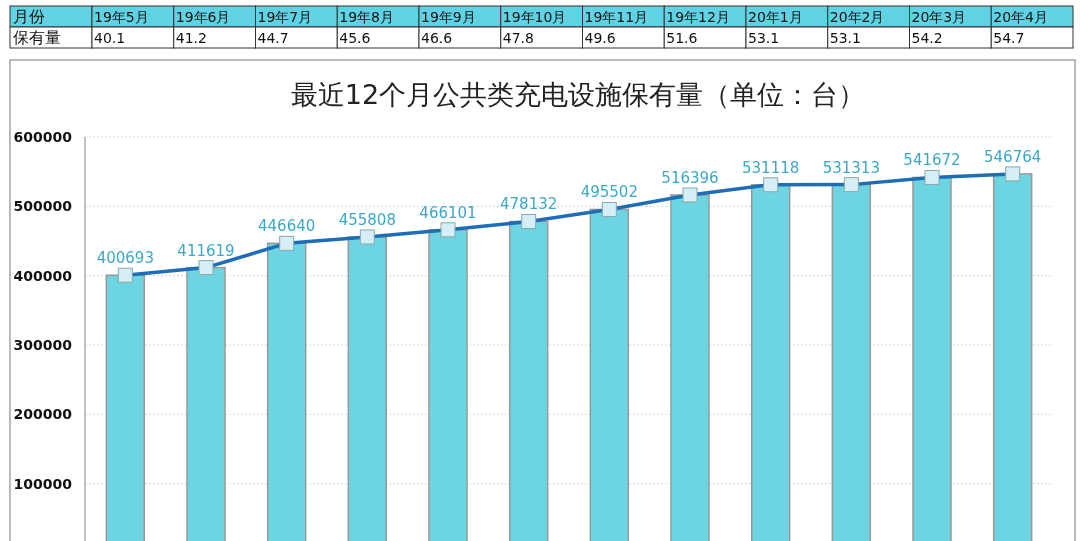 The image size is (1080, 541). Describe the element at coordinates (203, 17) in the screenshot. I see `category-label: 19年6月` at that location.